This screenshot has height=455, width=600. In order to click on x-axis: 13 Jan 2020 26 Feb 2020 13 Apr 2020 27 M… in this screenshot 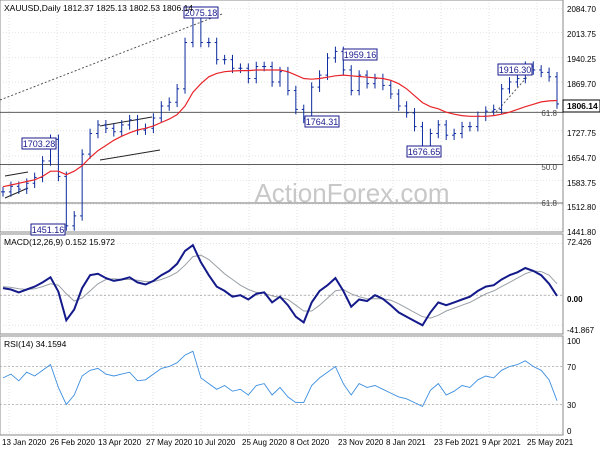, I will do `click(288, 442)`.